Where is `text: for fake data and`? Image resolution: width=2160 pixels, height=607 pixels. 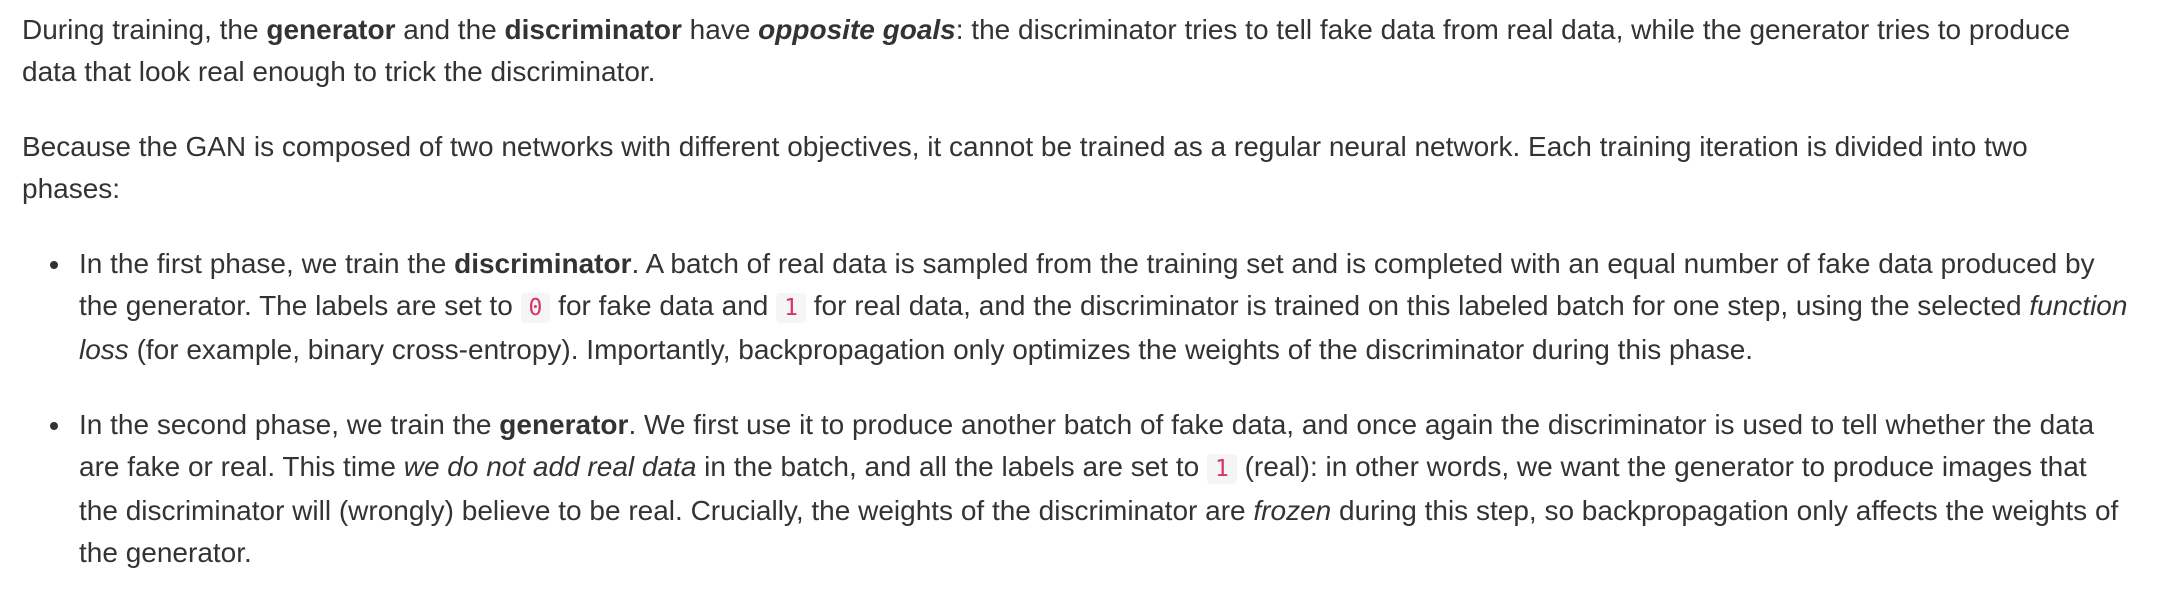 text: for fake data and is located at coordinates (663, 305).